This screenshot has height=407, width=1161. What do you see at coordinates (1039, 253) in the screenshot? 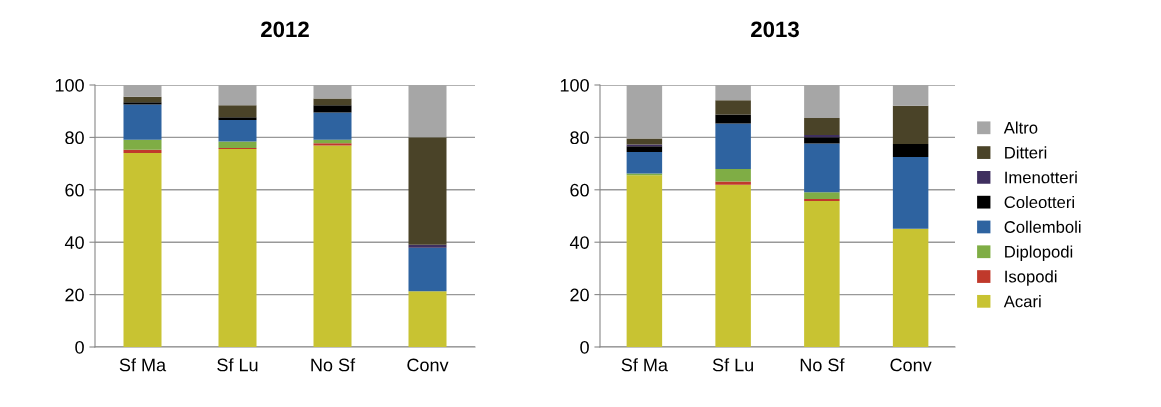
I see `legend-label: Diplopodi` at bounding box center [1039, 253].